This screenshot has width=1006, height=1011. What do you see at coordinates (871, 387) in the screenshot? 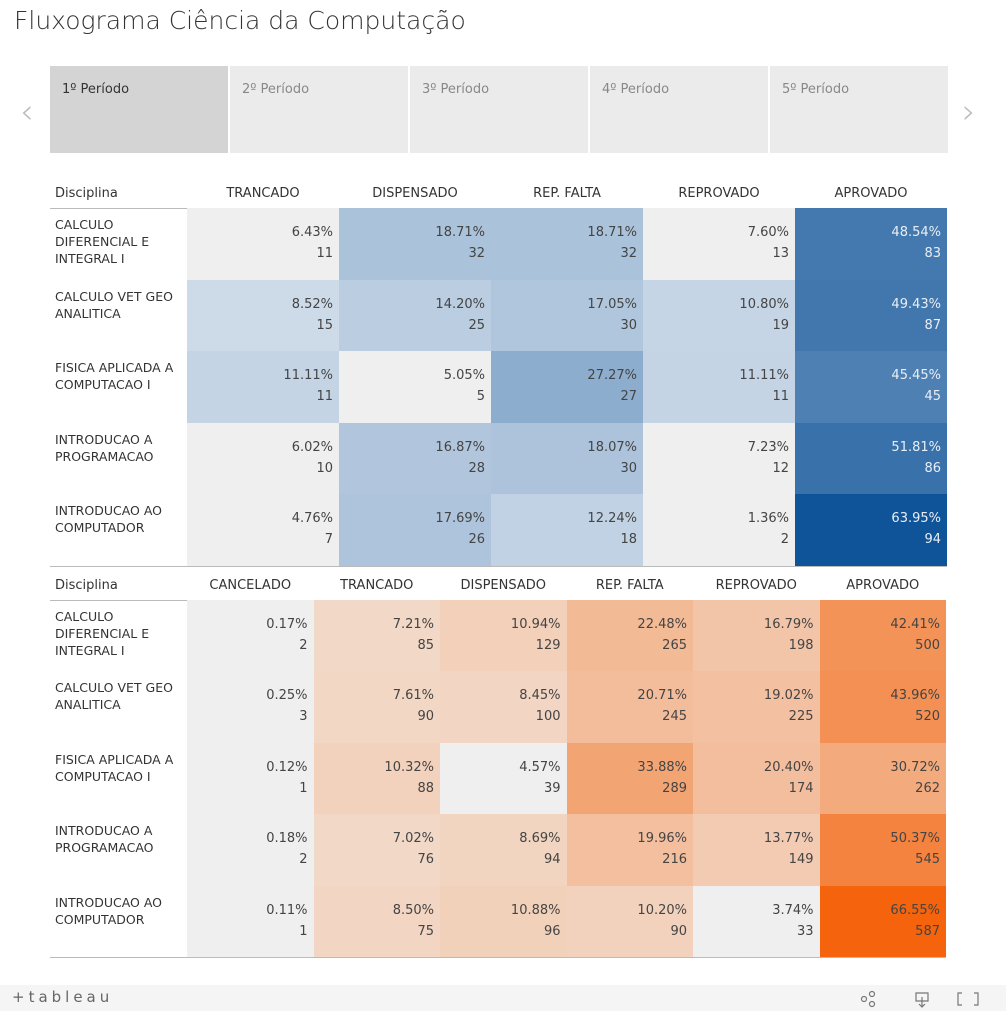
I see `cell: 45.45% 45` at bounding box center [871, 387].